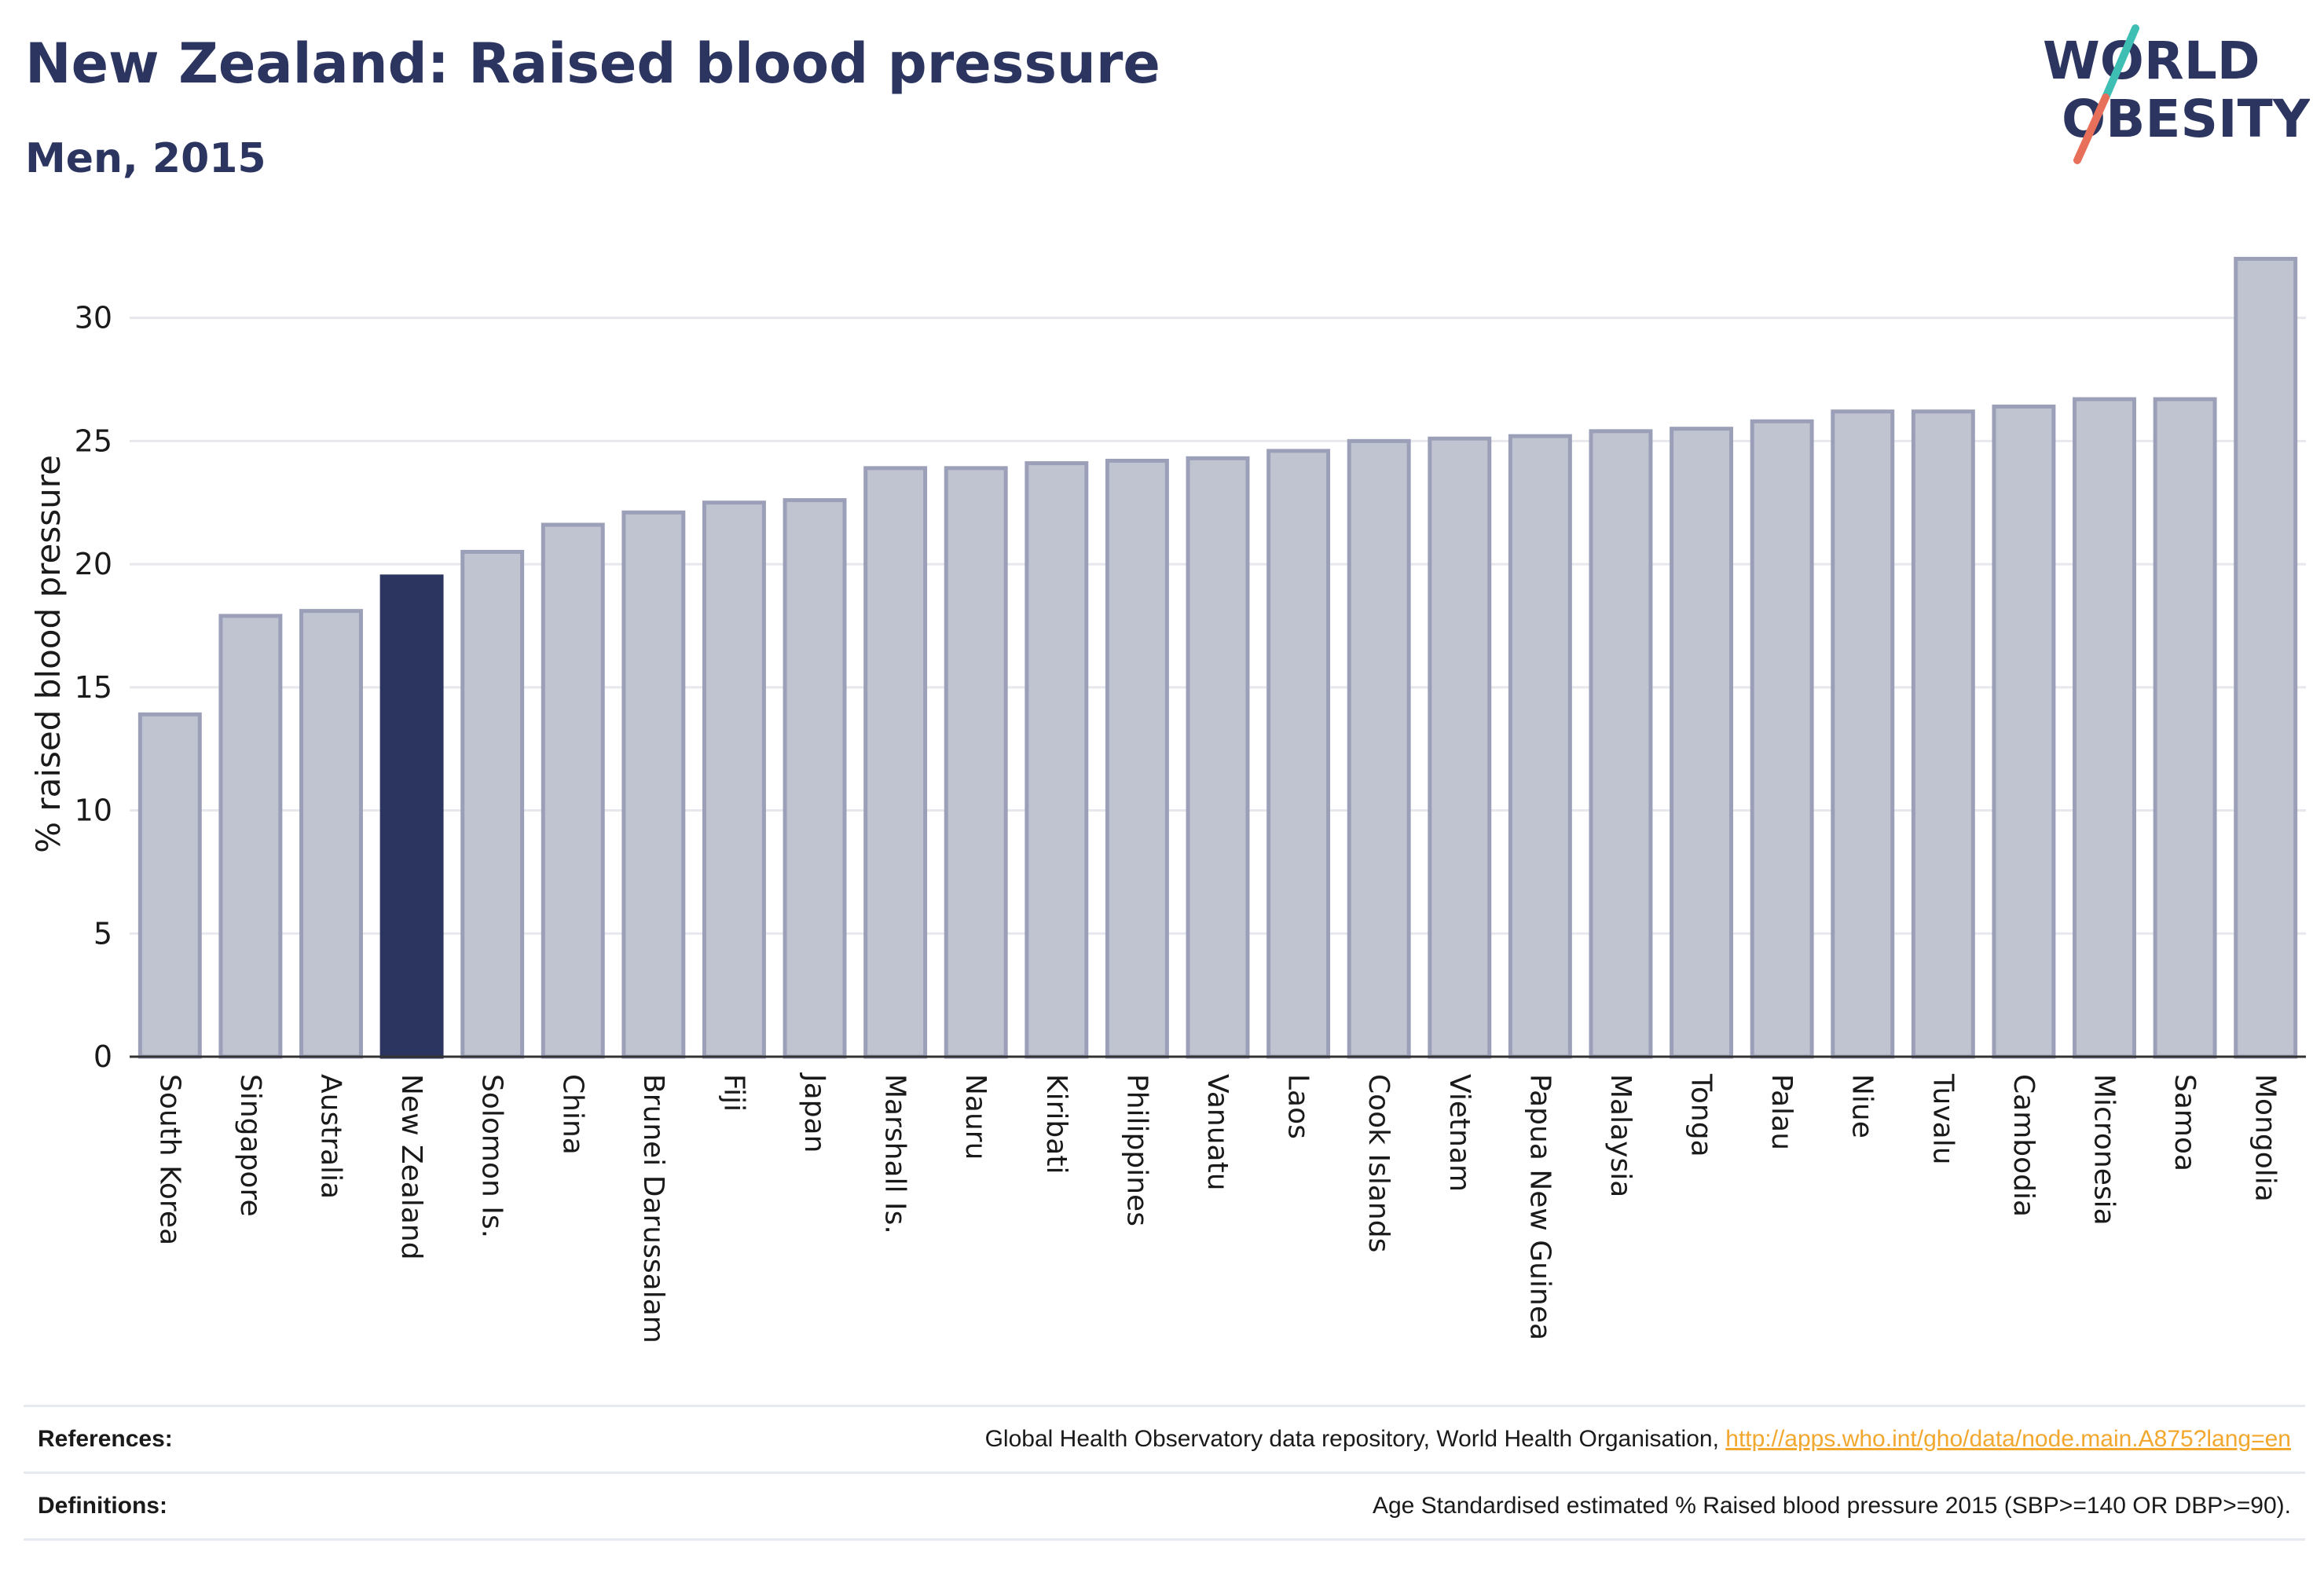 This screenshot has height=1576, width=2324. What do you see at coordinates (93, 440) in the screenshot?
I see `y-tick-label: 25` at bounding box center [93, 440].